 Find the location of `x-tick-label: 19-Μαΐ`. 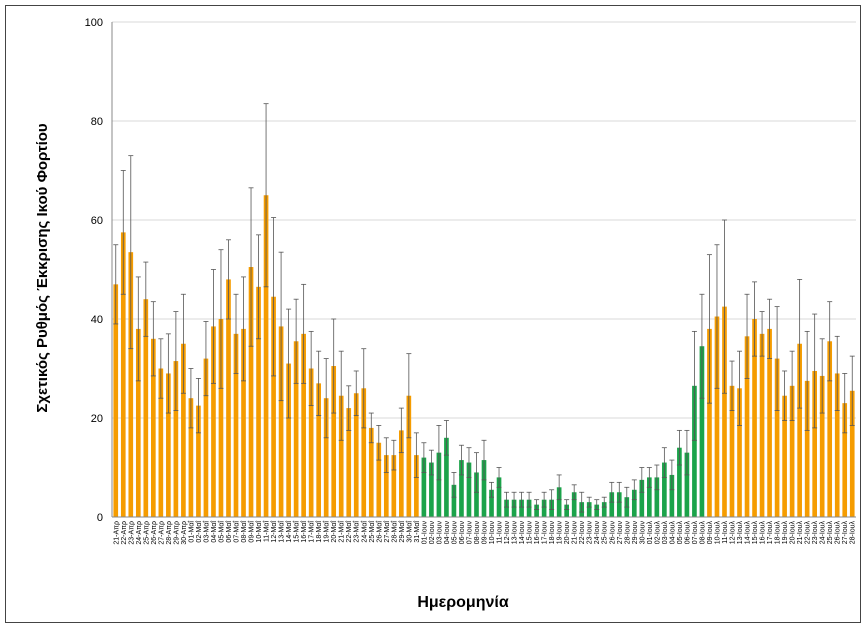

x-tick-label: 19-Μαΐ is located at coordinates (327, 532).